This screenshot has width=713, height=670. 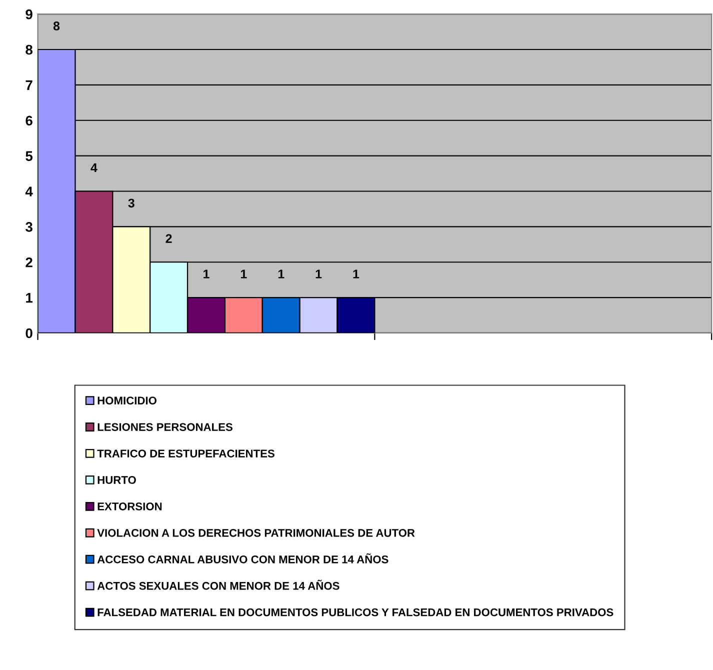 I want to click on data-label: 2, so click(x=169, y=238).